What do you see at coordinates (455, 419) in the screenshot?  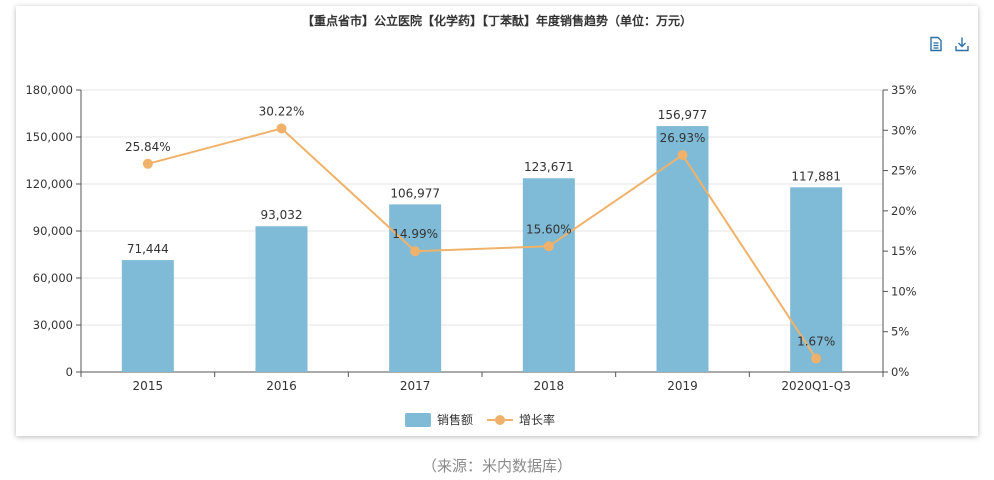 I see `legend-label-sales: 销售额` at bounding box center [455, 419].